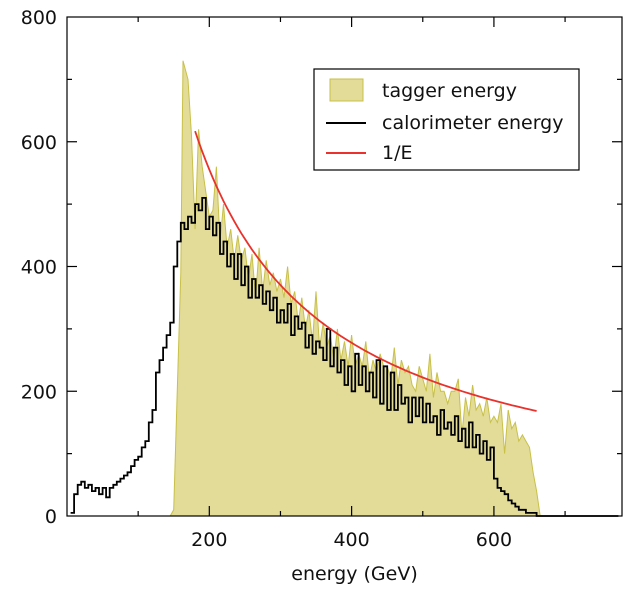  What do you see at coordinates (449, 91) in the screenshot?
I see `legend-label-tagger: tagger energy` at bounding box center [449, 91].